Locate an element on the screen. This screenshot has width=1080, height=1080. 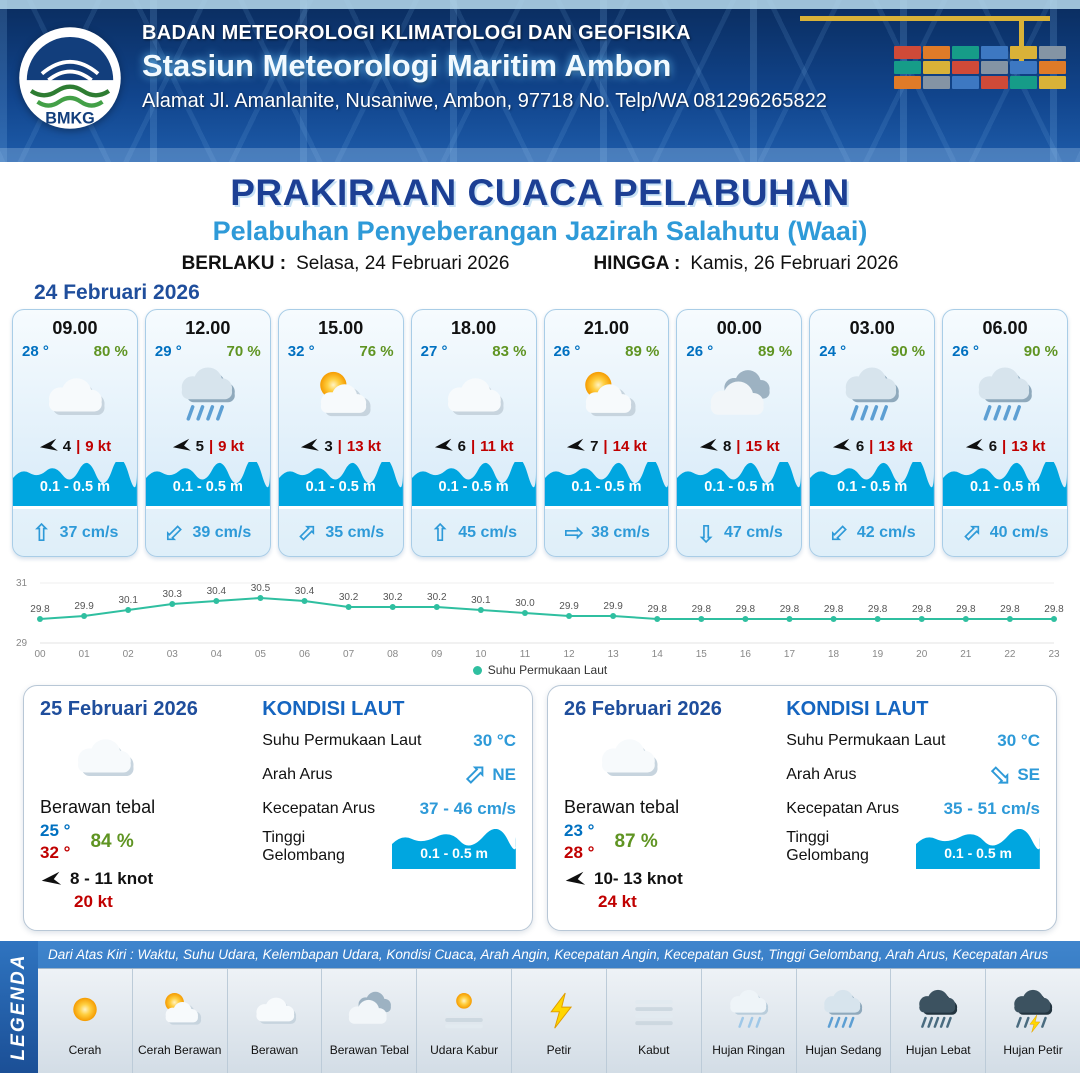
valid-until-value: Kamis, 26 Februari 2026 is located at coordinates (794, 263).